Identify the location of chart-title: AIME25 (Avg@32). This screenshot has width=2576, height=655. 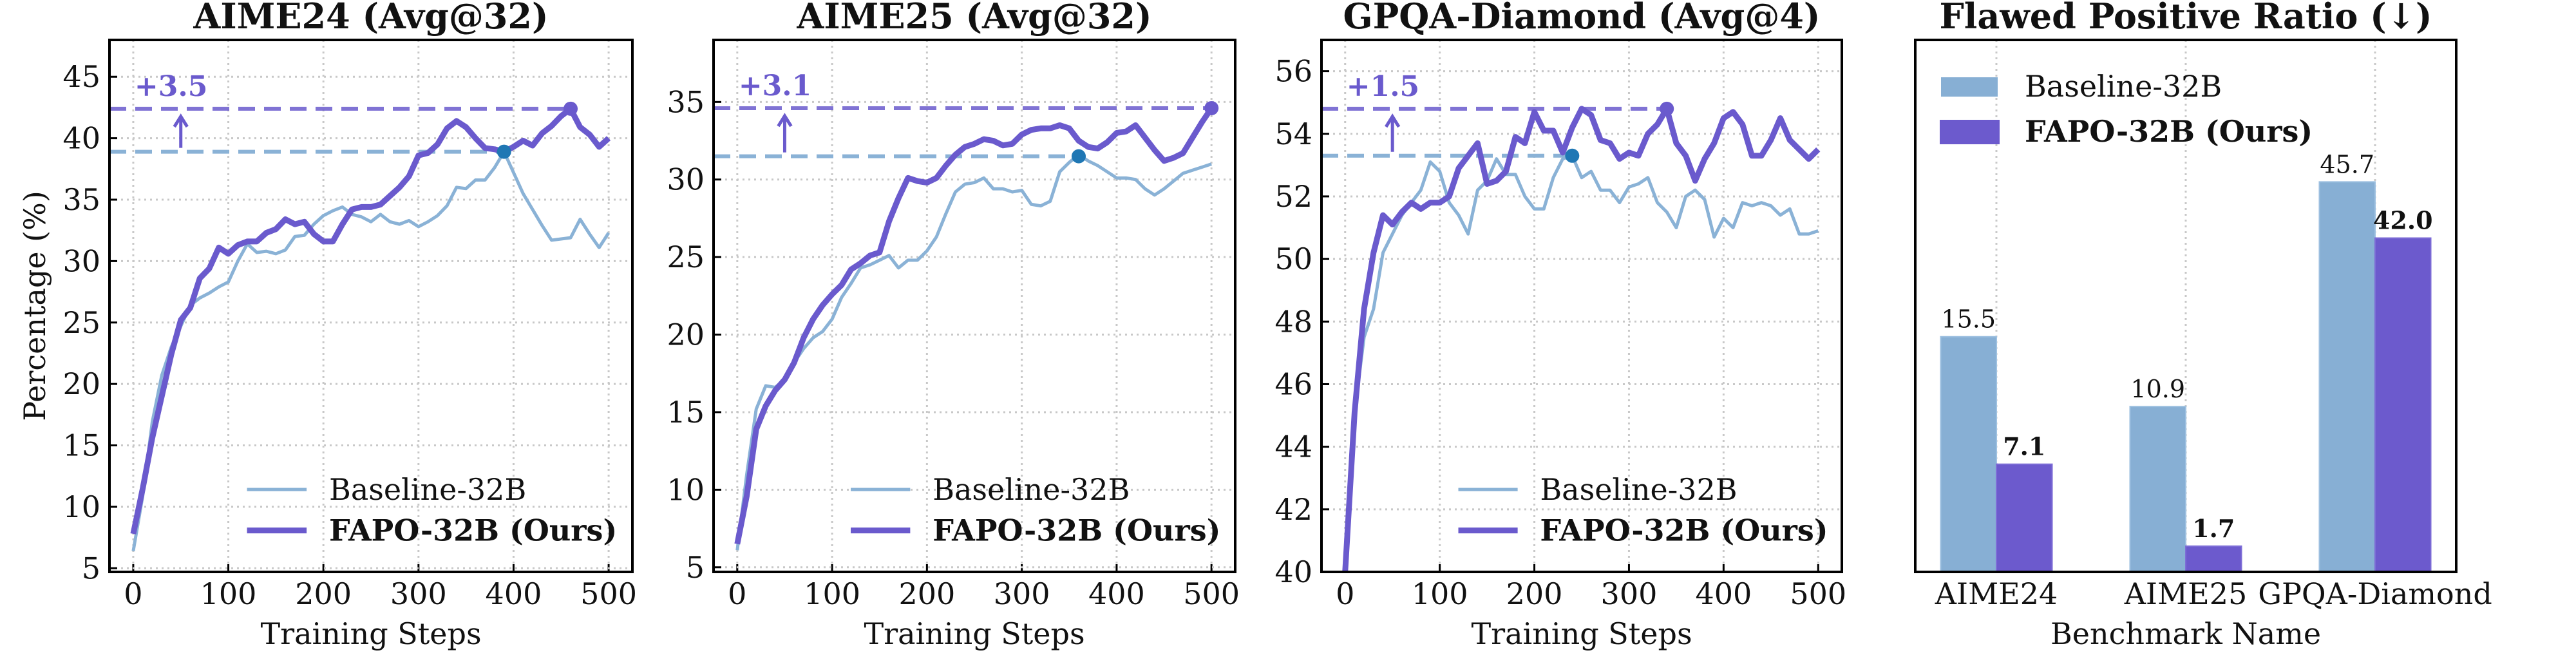
(974, 18).